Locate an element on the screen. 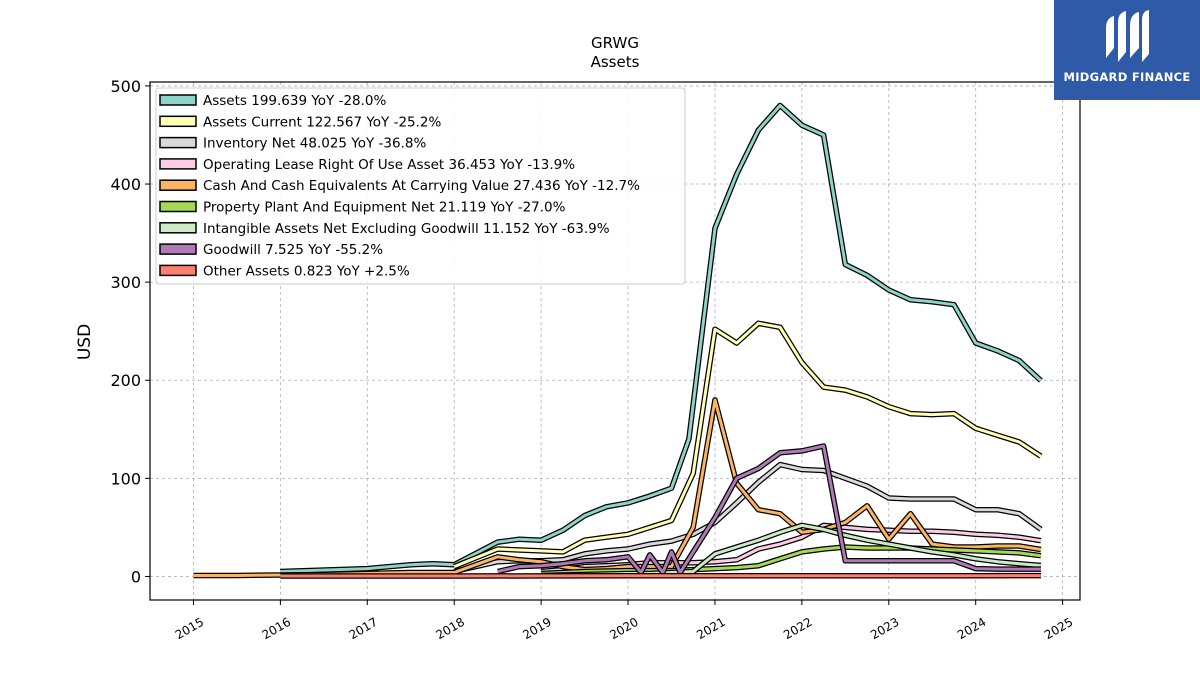 The image size is (1200, 675). y-tick-label: 100 is located at coordinates (125, 478).